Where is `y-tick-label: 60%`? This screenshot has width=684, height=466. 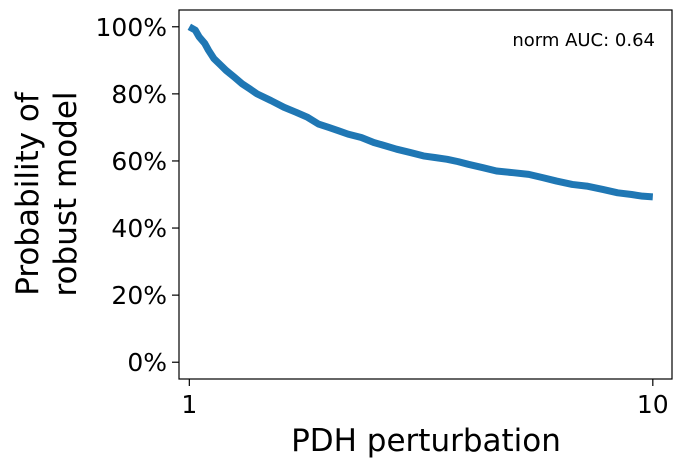
y-tick-label: 60% is located at coordinates (139, 161).